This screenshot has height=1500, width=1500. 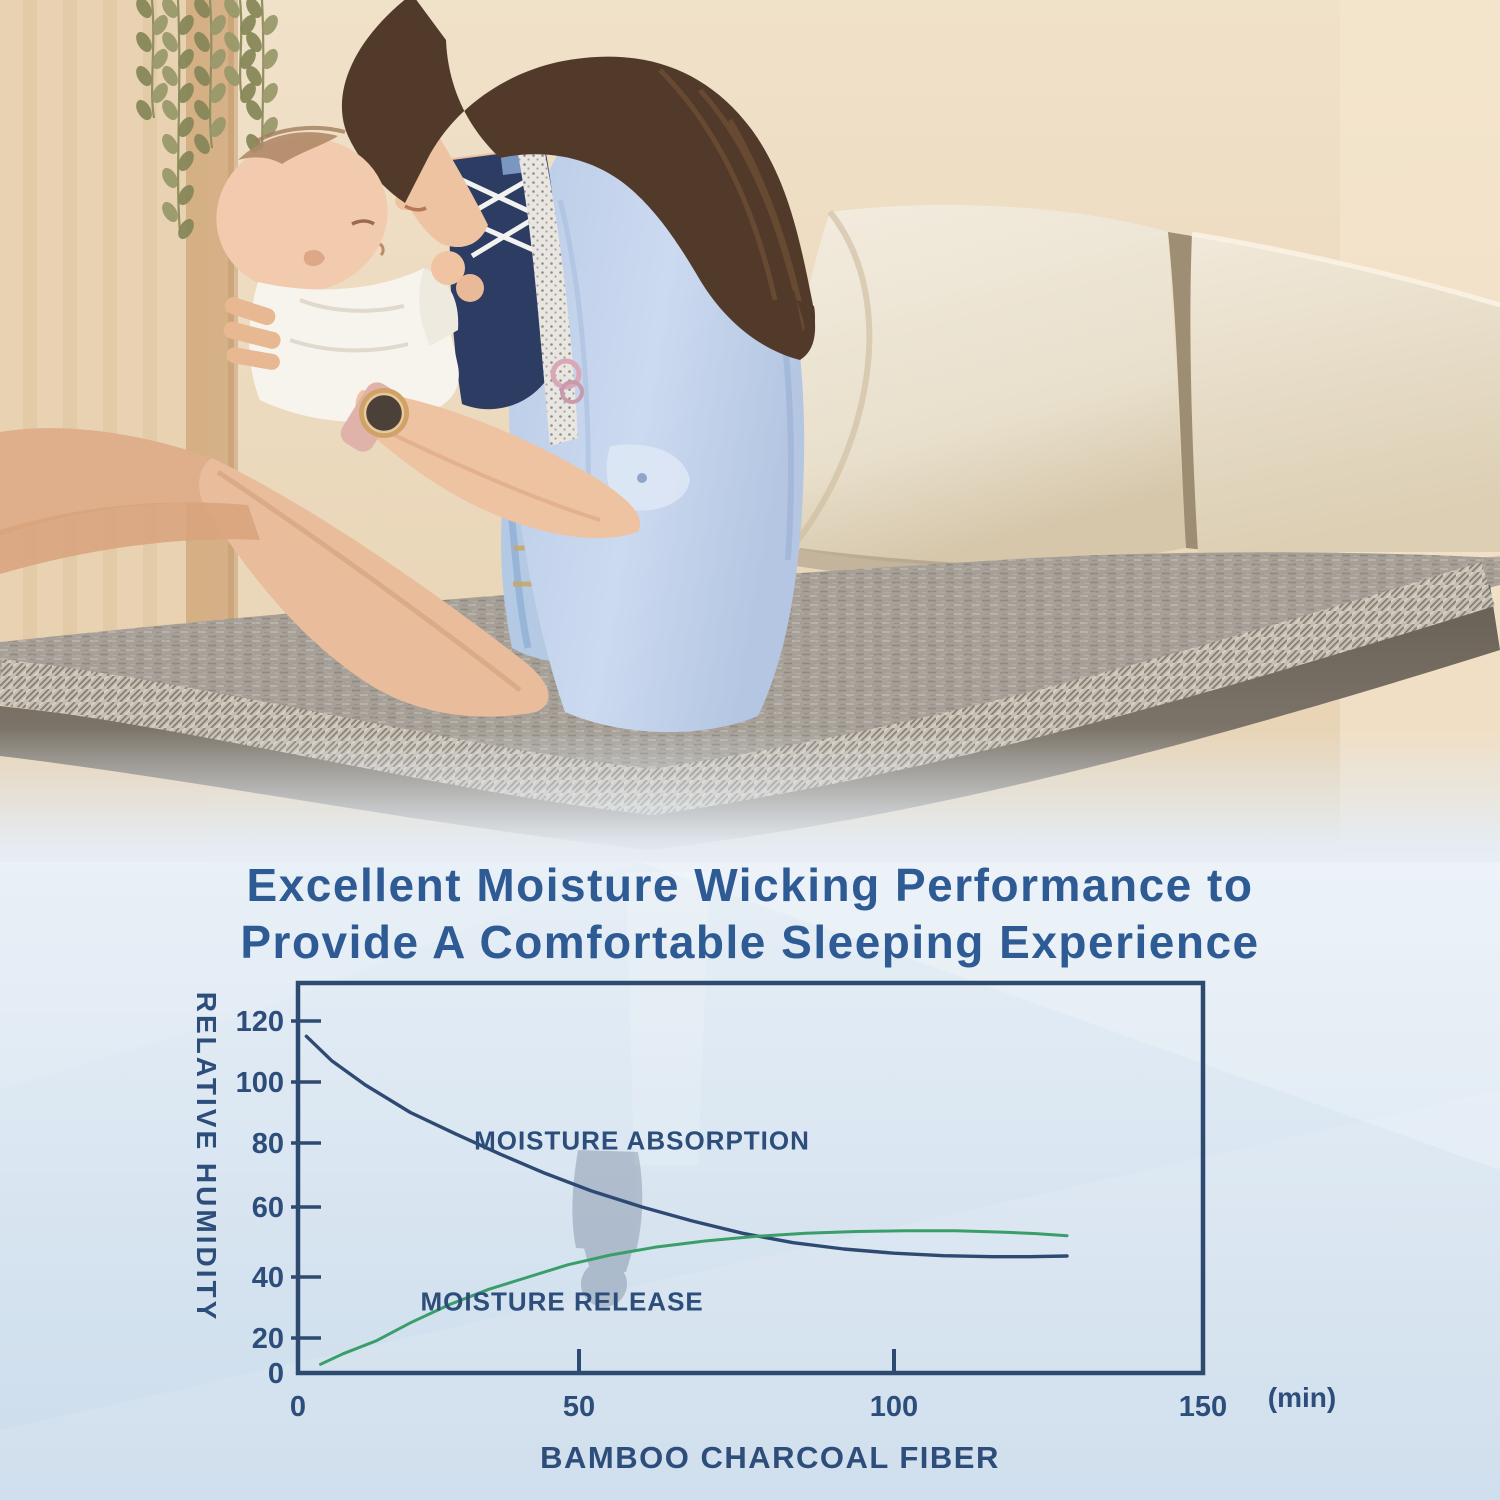 I want to click on floral-strap, so click(x=551, y=297).